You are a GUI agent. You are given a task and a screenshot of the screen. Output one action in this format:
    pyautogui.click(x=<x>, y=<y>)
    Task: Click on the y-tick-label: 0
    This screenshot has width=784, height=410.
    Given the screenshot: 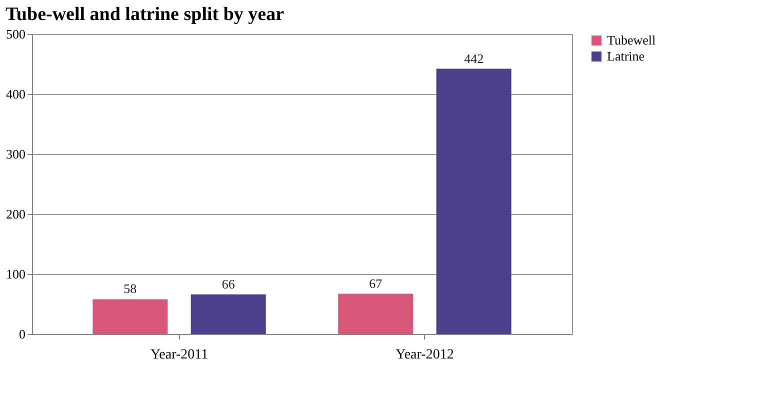 What is the action you would take?
    pyautogui.click(x=22, y=334)
    